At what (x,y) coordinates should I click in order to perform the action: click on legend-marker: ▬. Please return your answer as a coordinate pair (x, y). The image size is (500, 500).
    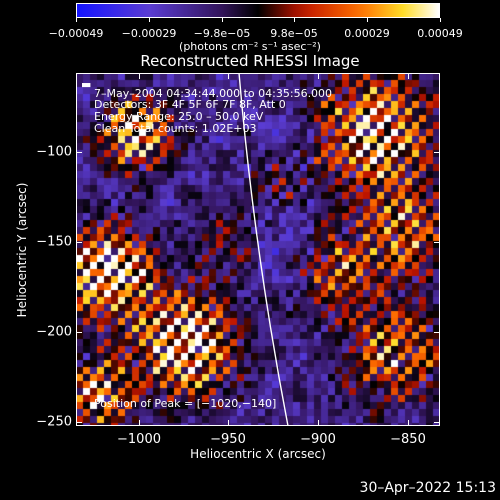
    Looking at the image, I should click on (86, 84).